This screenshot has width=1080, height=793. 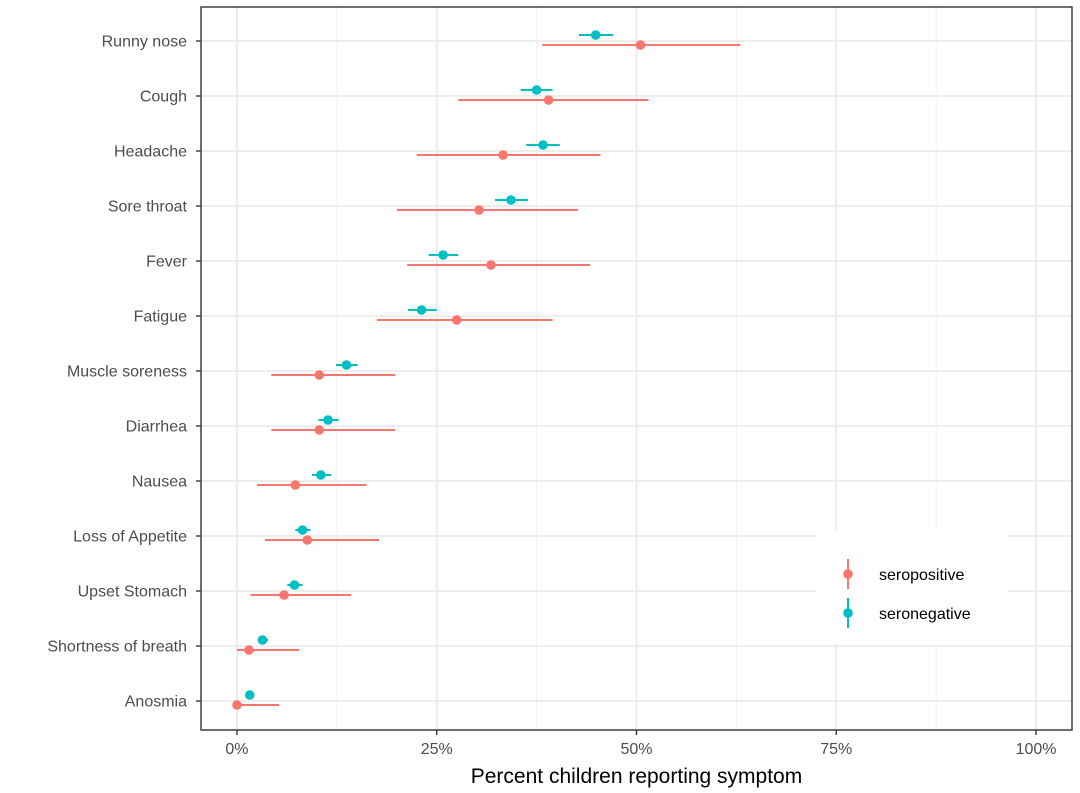 What do you see at coordinates (636, 749) in the screenshot?
I see `x-tick-label: 50%` at bounding box center [636, 749].